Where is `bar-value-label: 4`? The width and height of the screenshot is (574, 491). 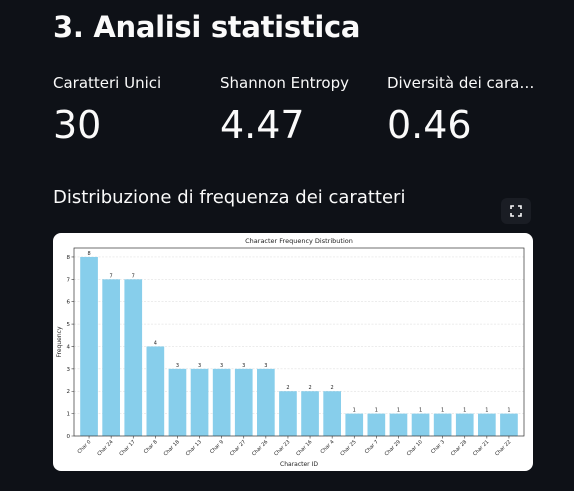 bar-value-label: 4 is located at coordinates (155, 343).